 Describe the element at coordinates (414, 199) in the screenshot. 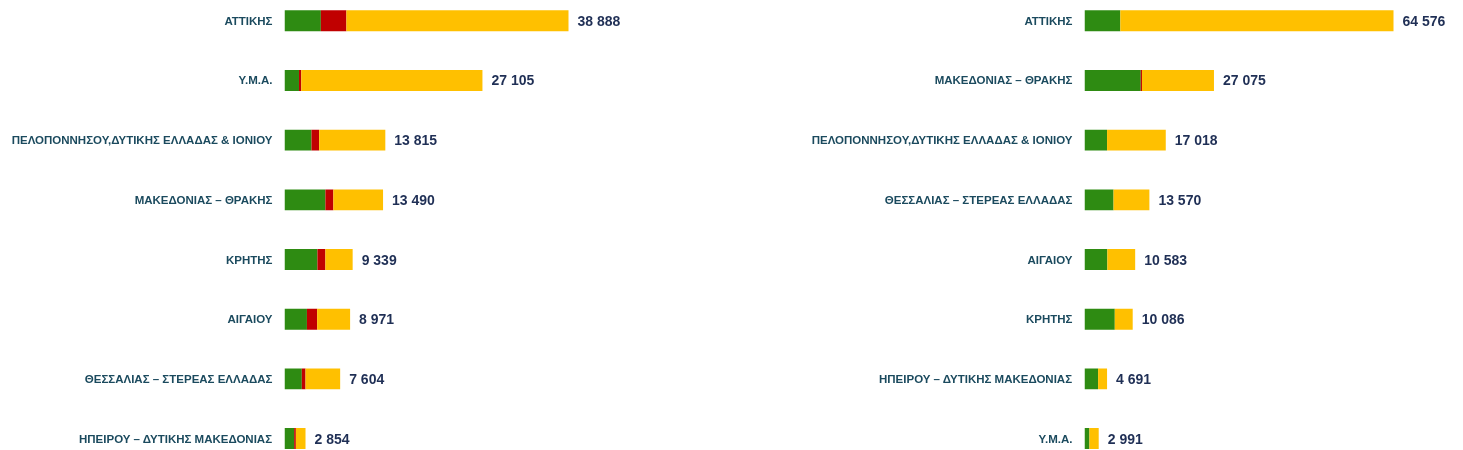

I see `annotation: 13 490` at that location.